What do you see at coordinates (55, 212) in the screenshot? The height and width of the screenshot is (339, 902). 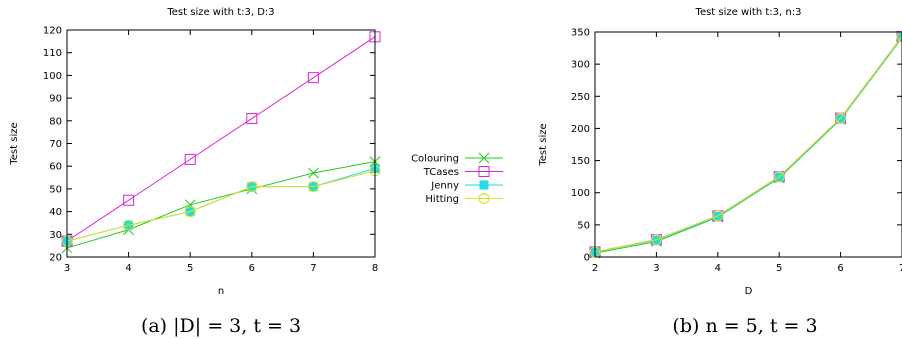 I see `chart-a-ytick-label: 40` at bounding box center [55, 212].